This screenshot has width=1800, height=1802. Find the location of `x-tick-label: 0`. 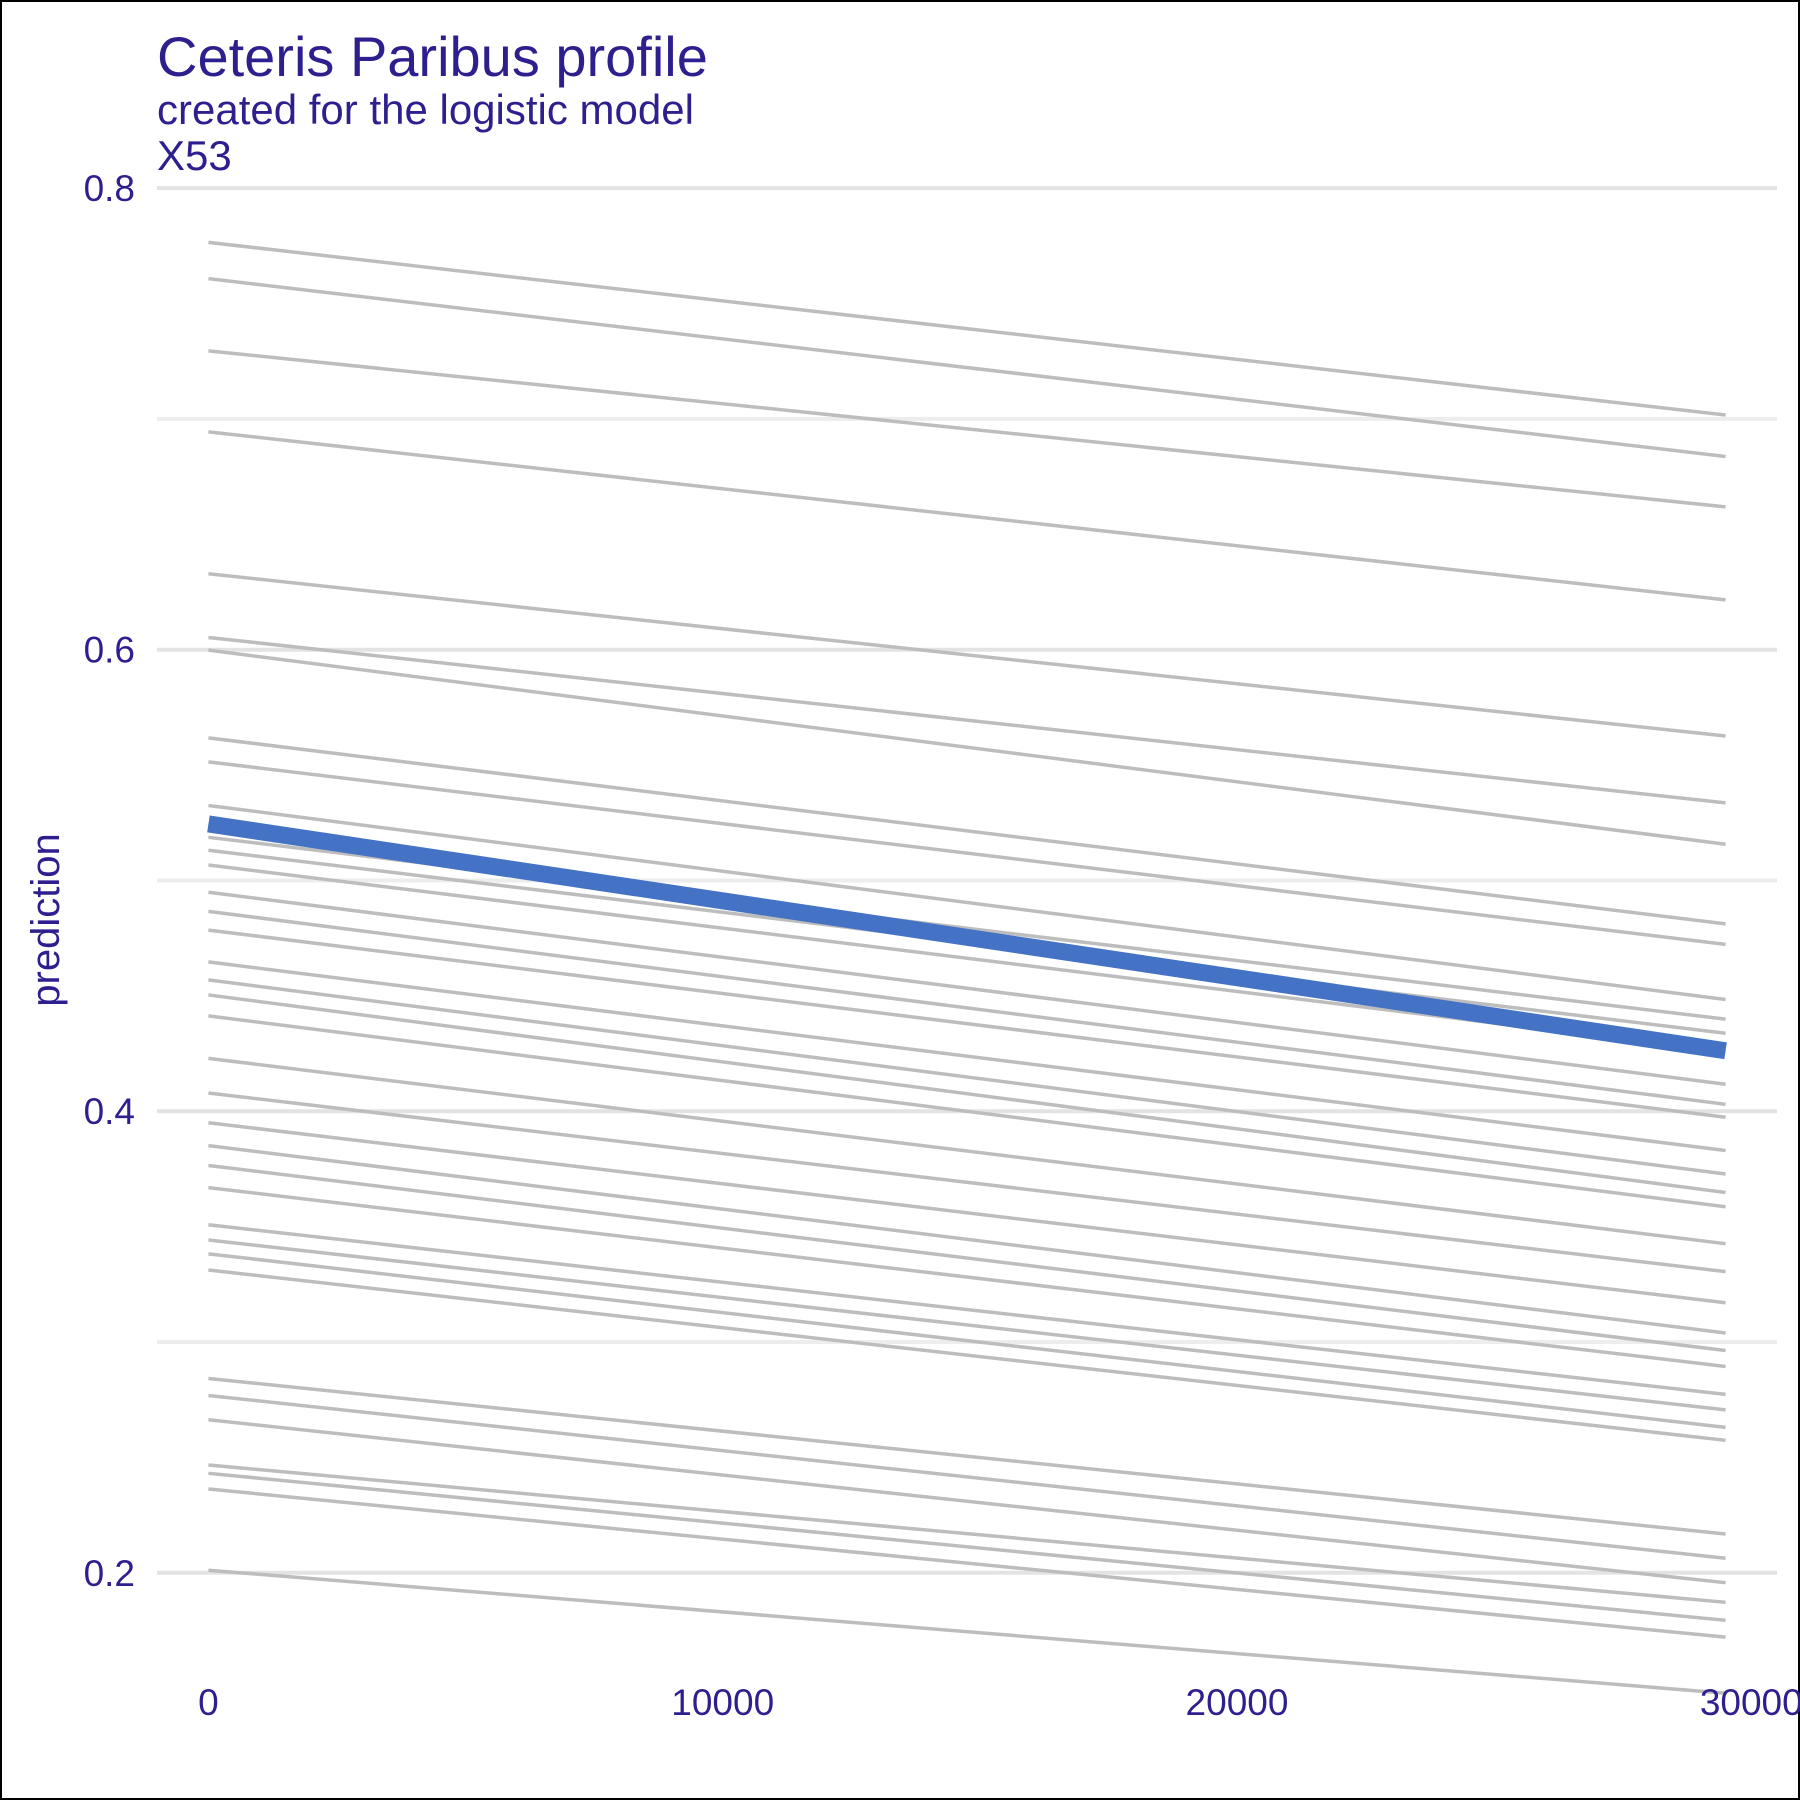

x-tick-label: 0 is located at coordinates (208, 1702).